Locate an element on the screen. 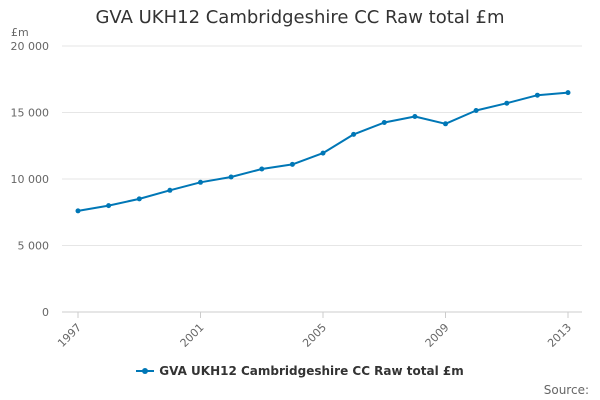  x-tick-labels: 1997 2001 2005 2009 2013 is located at coordinates (314, 335).